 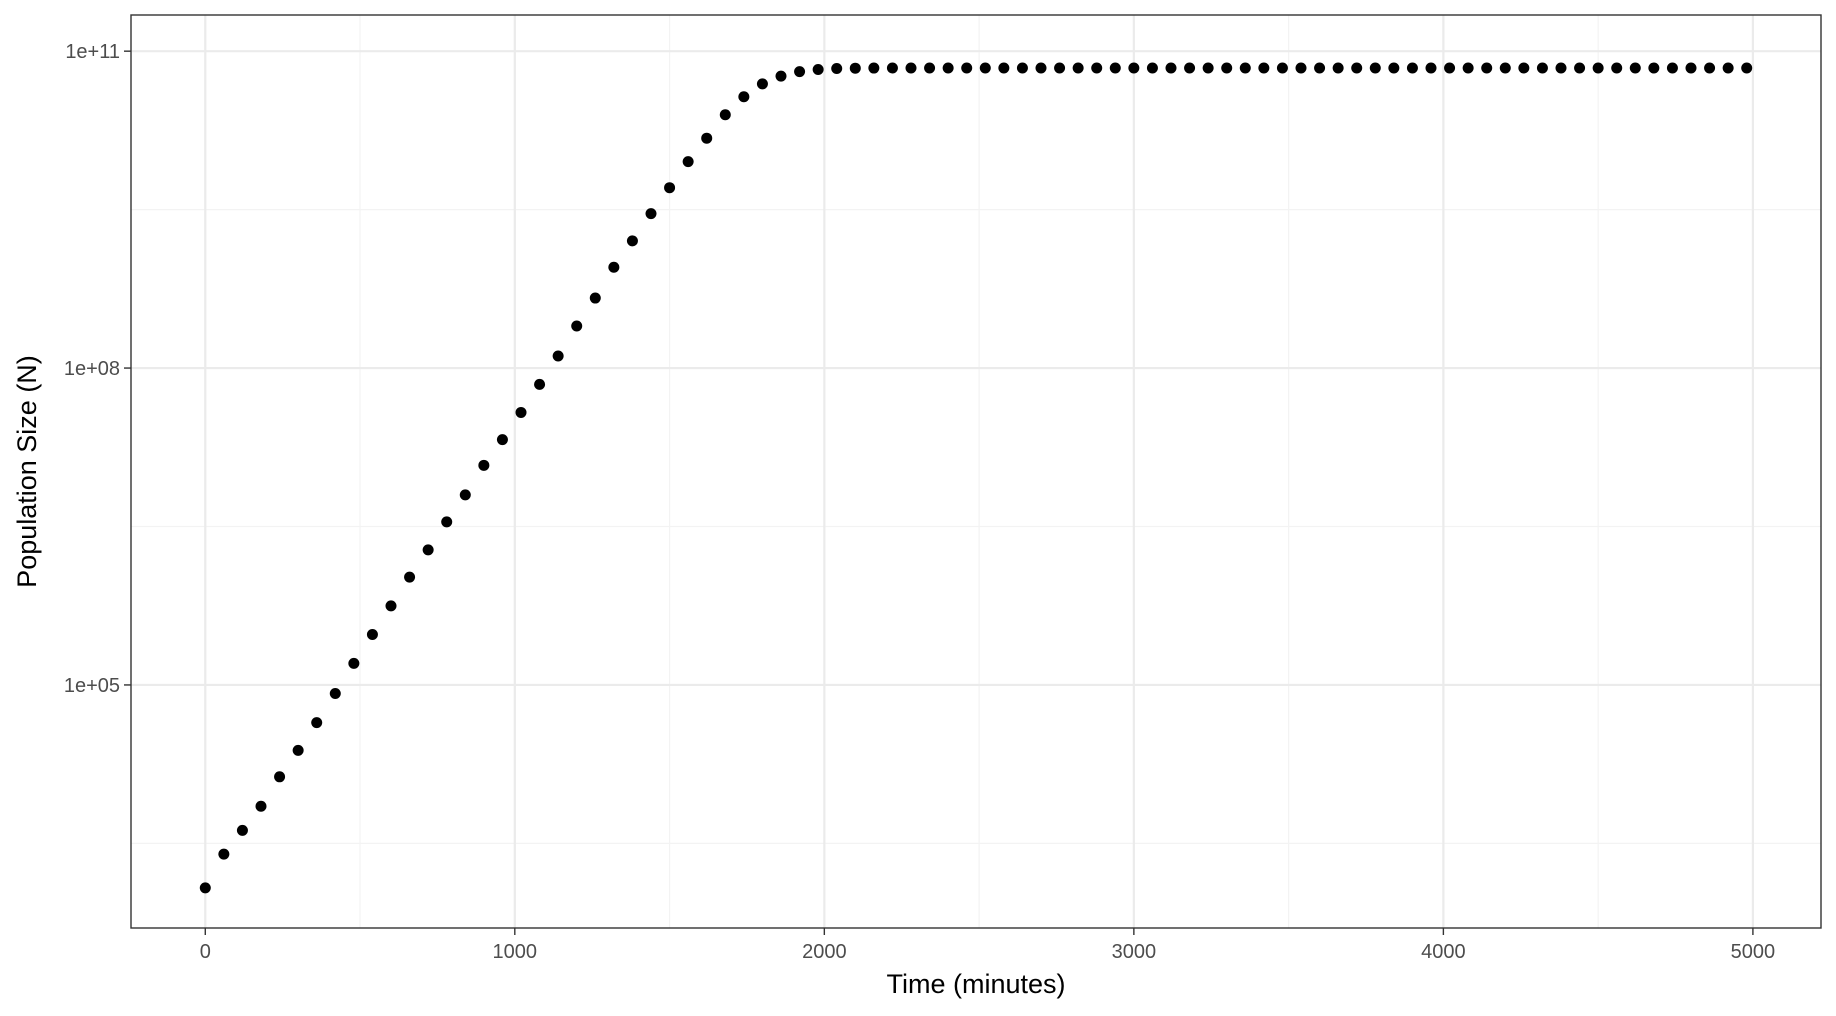 I want to click on y-tick-label: 1e+11, so click(x=92, y=52).